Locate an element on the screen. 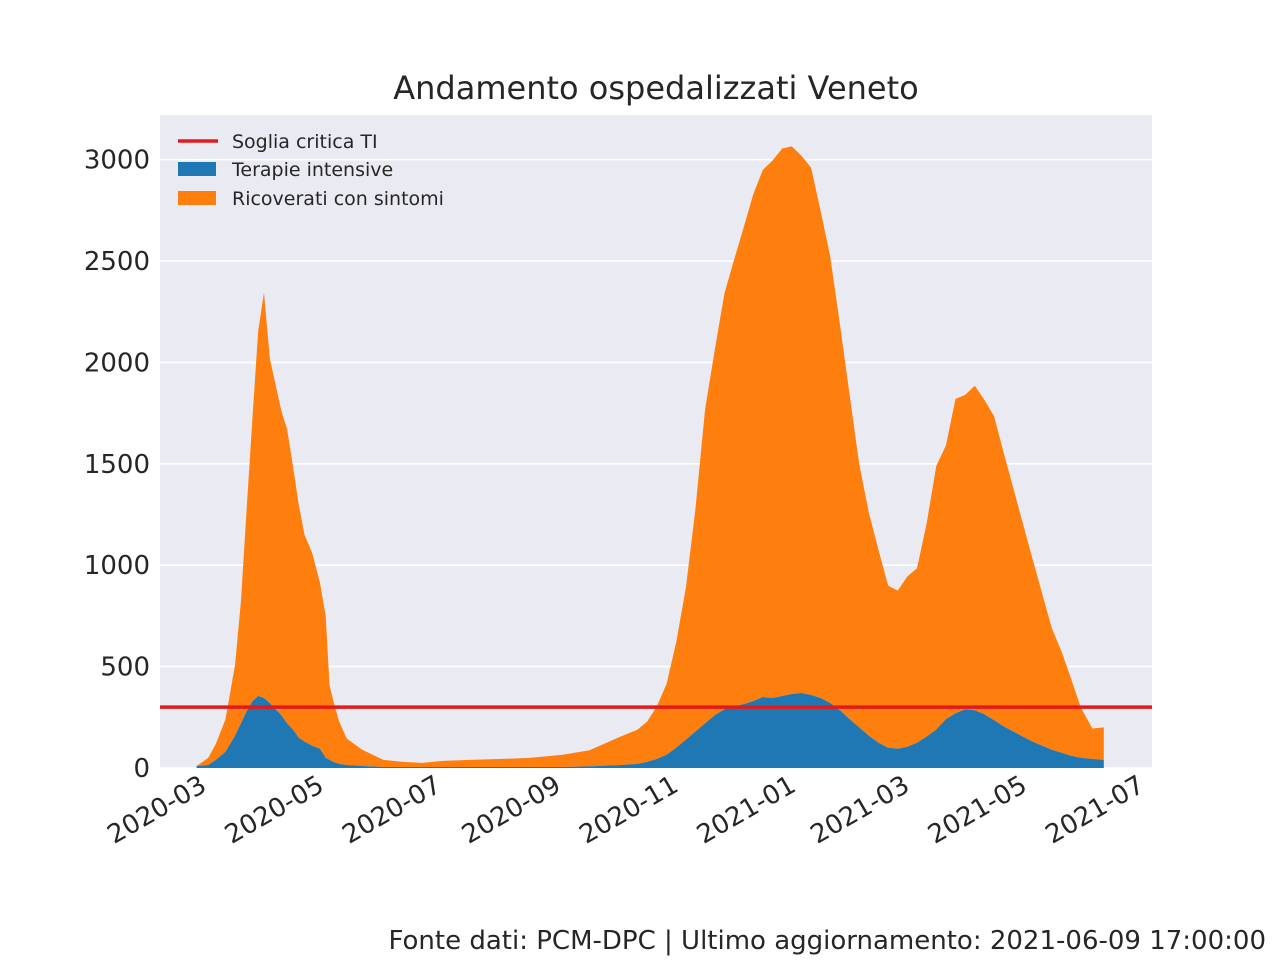 Image resolution: width=1280 pixels, height=960 pixels. legend-swatch-ricoverati is located at coordinates (197, 198).